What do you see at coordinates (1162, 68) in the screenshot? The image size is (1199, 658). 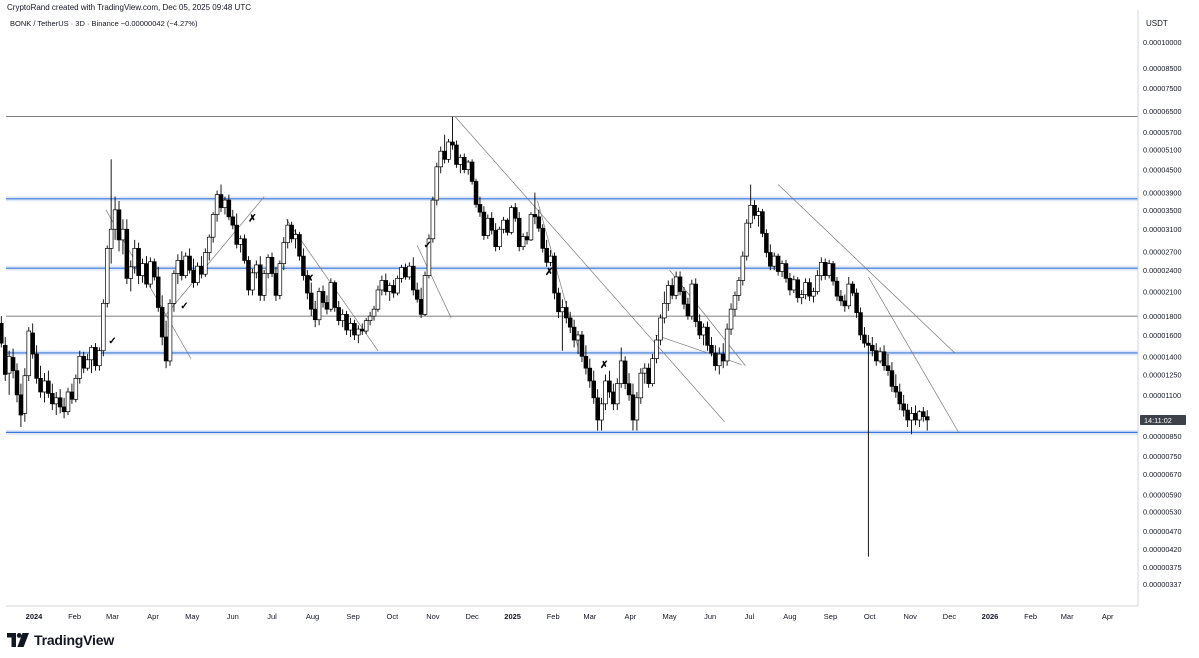 I see `y-tick-label: 0.00008500` at bounding box center [1162, 68].